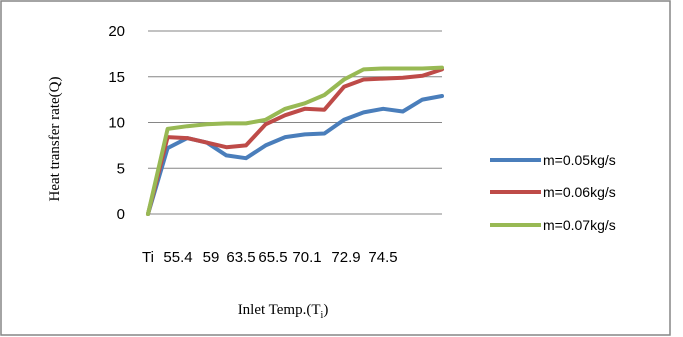  What do you see at coordinates (579, 160) in the screenshot?
I see `legend-label: m=0.05kg/s` at bounding box center [579, 160].